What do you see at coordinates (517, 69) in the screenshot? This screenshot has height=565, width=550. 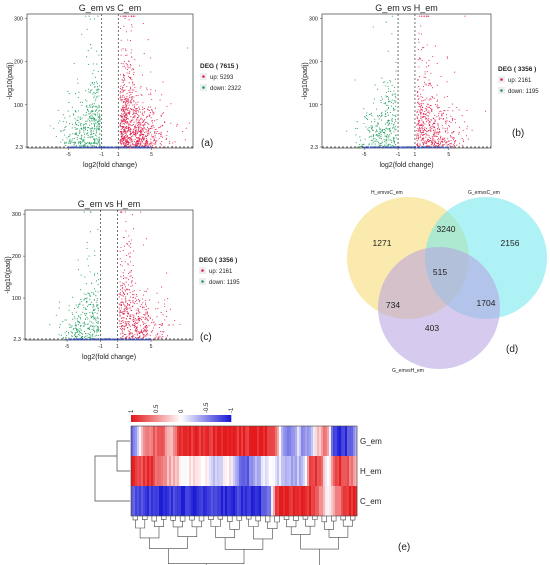 I see `legend-title: DEG ( 3356 )` at bounding box center [517, 69].